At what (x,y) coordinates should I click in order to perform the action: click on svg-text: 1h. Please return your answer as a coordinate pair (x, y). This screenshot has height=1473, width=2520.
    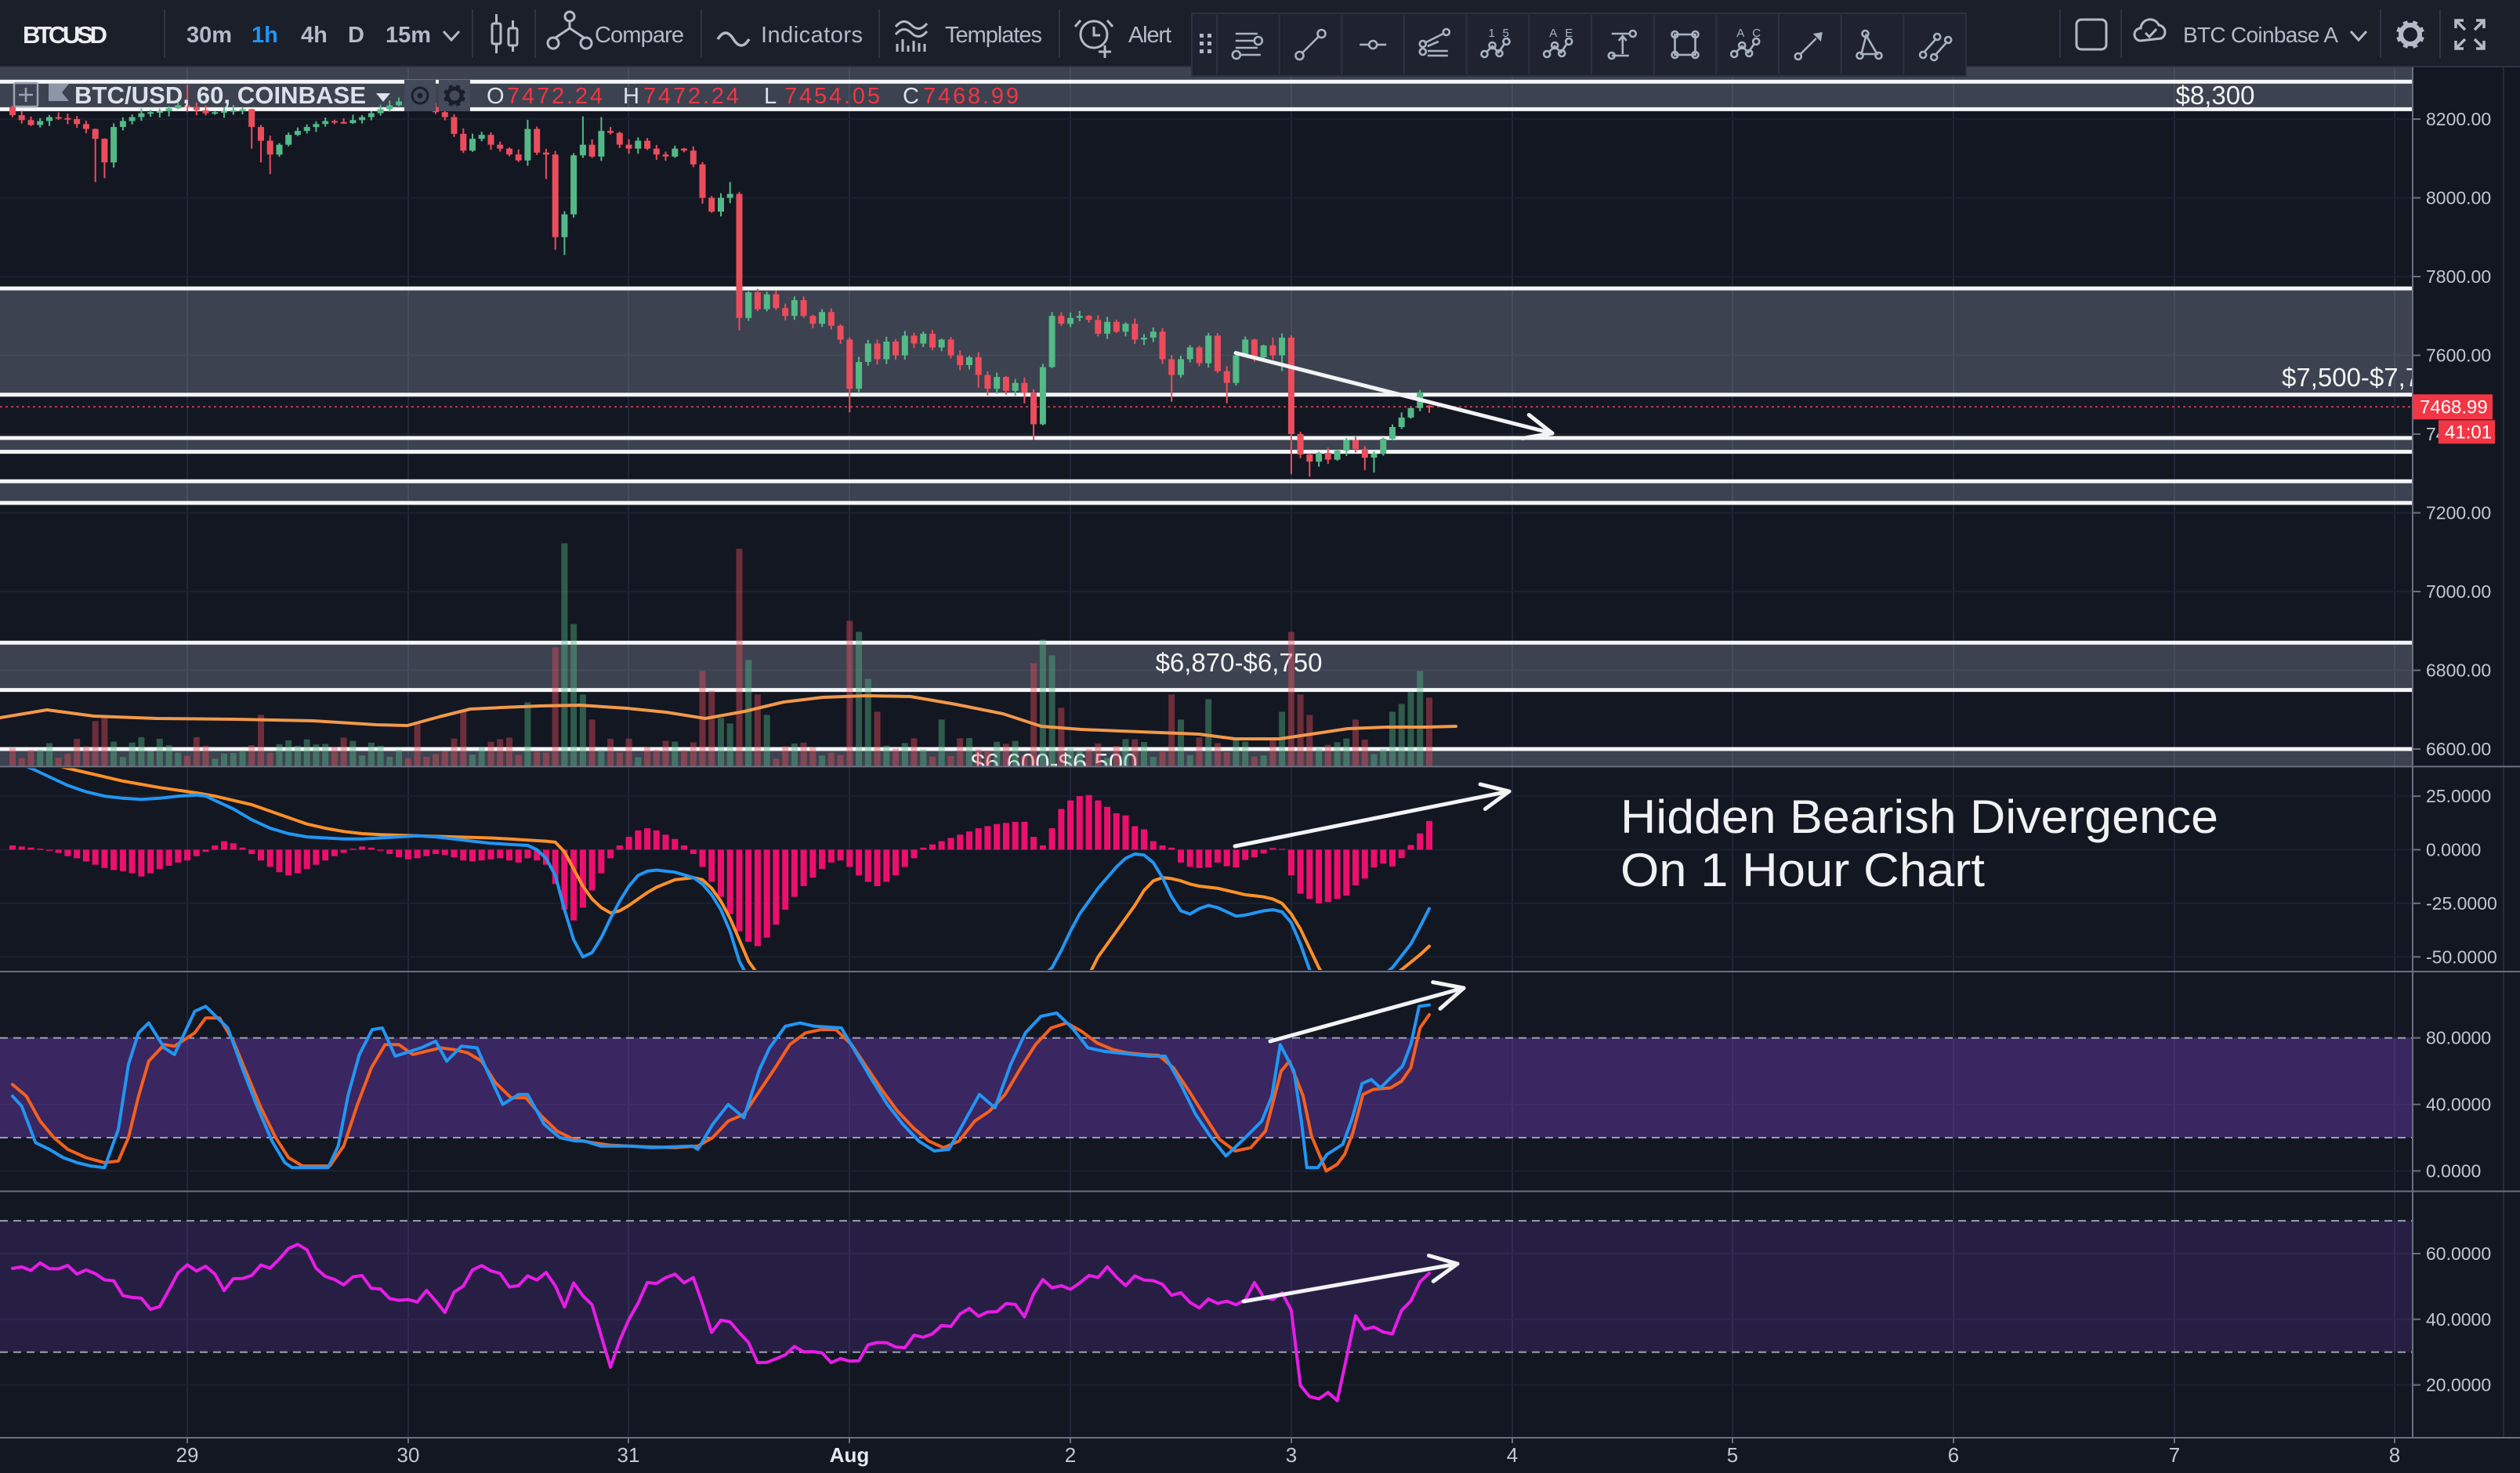
    Looking at the image, I should click on (265, 35).